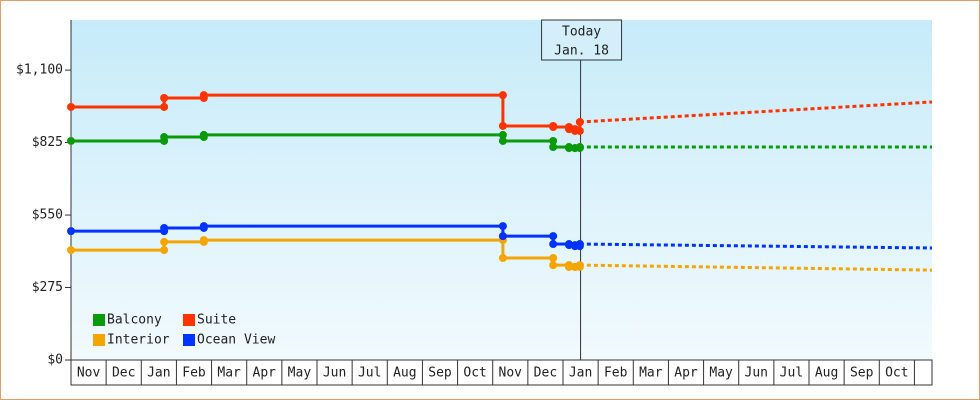 The height and width of the screenshot is (400, 980). What do you see at coordinates (47, 142) in the screenshot?
I see `y-tick-label: $825` at bounding box center [47, 142].